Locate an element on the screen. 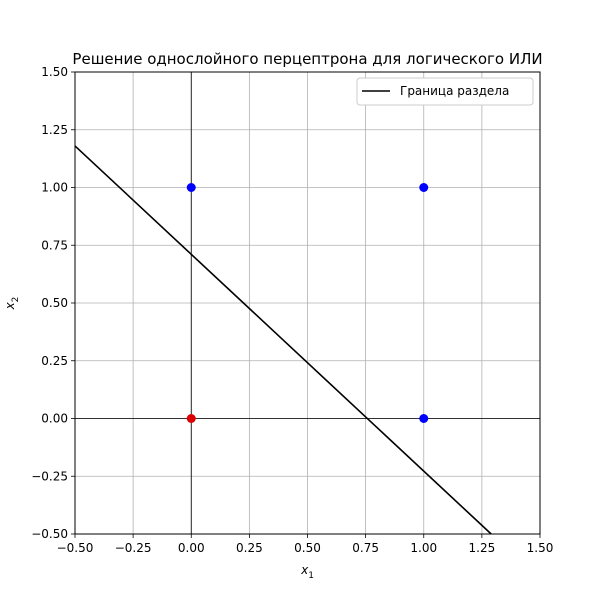  x-tick-label: 0.50 is located at coordinates (307, 548).